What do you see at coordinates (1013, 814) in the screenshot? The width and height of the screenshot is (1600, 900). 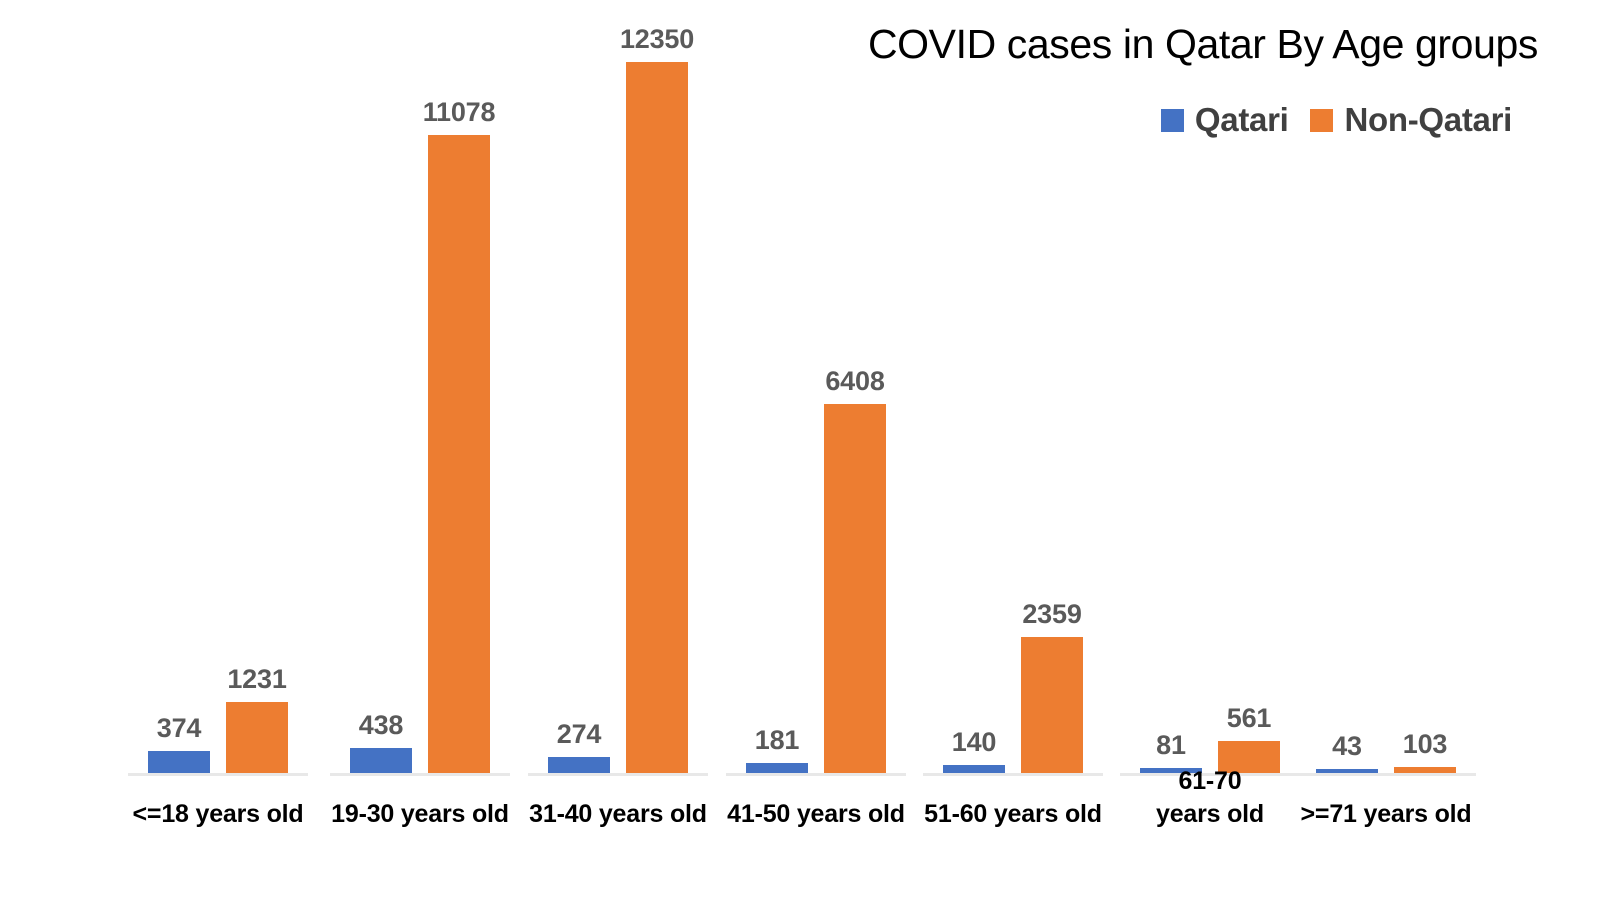 I see `category-axis-label: 51-60 years old` at bounding box center [1013, 814].